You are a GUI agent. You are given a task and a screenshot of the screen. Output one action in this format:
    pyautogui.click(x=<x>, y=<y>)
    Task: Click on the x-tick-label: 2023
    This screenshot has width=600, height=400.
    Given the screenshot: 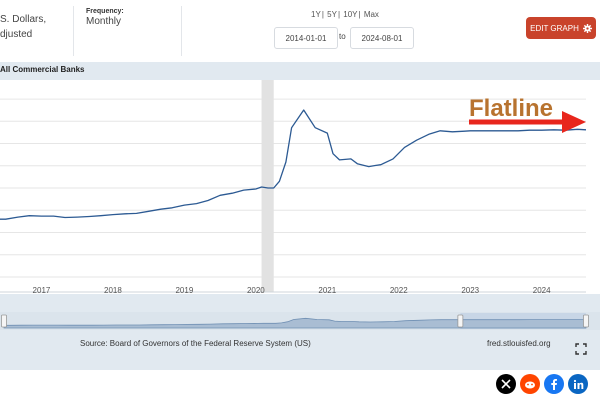 What is the action you would take?
    pyautogui.click(x=470, y=290)
    